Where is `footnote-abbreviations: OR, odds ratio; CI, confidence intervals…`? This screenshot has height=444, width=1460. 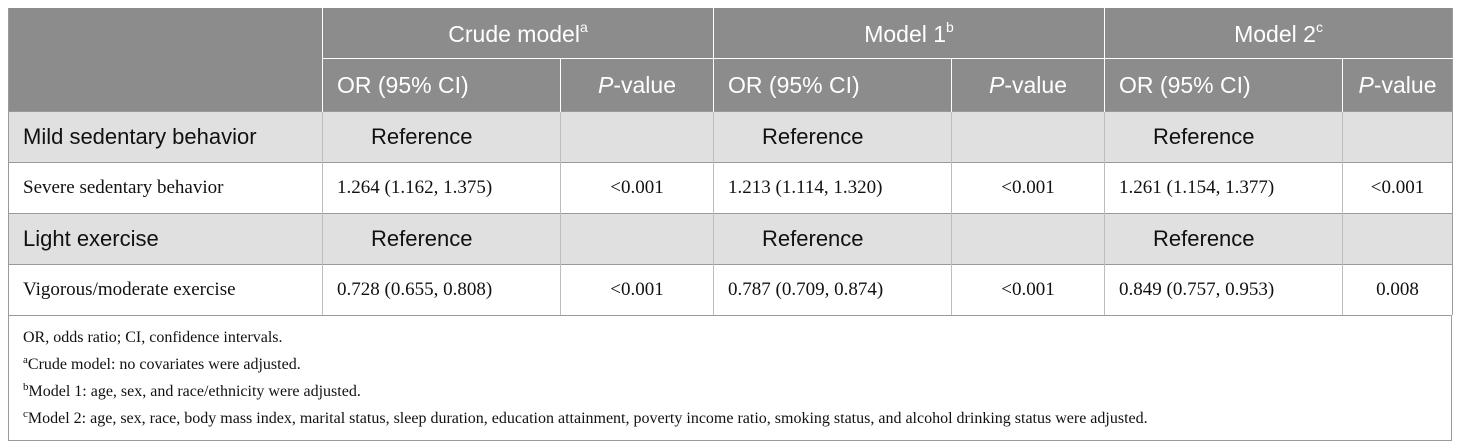
footnote-abbreviations: OR, odds ratio; CI, confidence intervals… is located at coordinates (153, 337).